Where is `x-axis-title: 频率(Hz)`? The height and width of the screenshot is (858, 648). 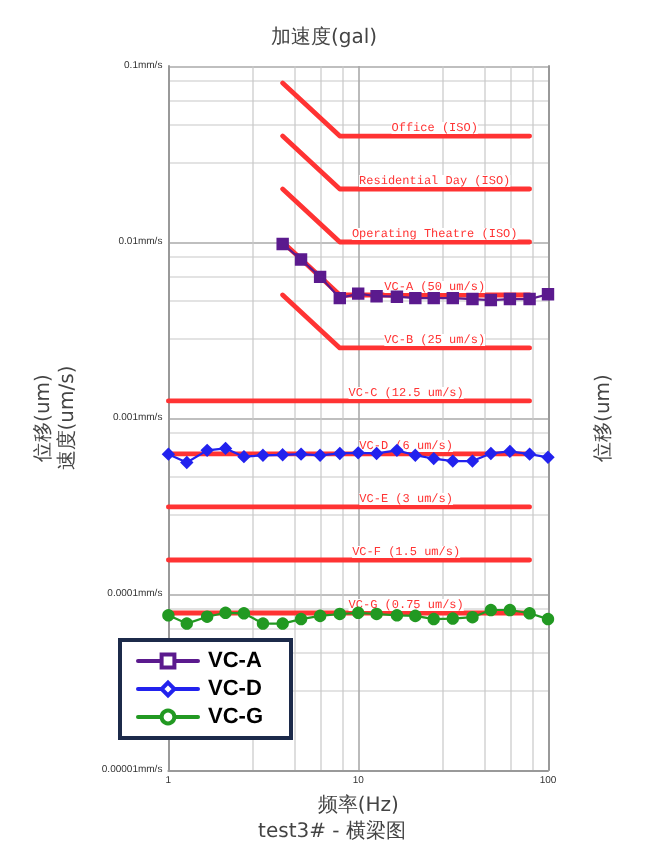 x-axis-title: 频率(Hz) is located at coordinates (358, 804).